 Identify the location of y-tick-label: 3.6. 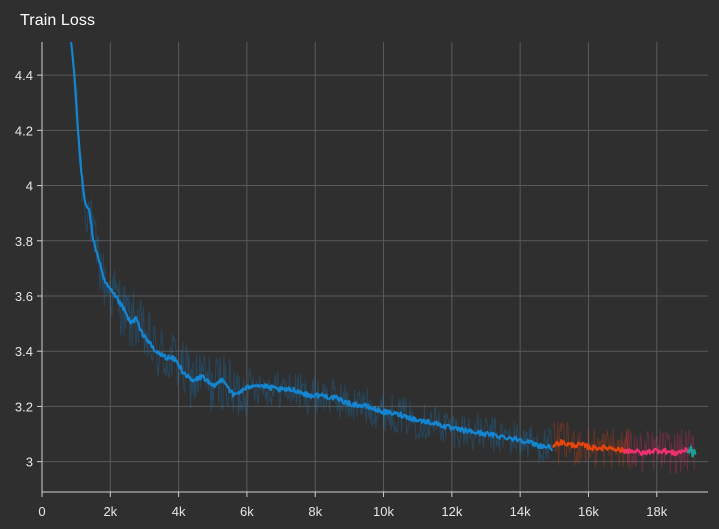
(24, 296).